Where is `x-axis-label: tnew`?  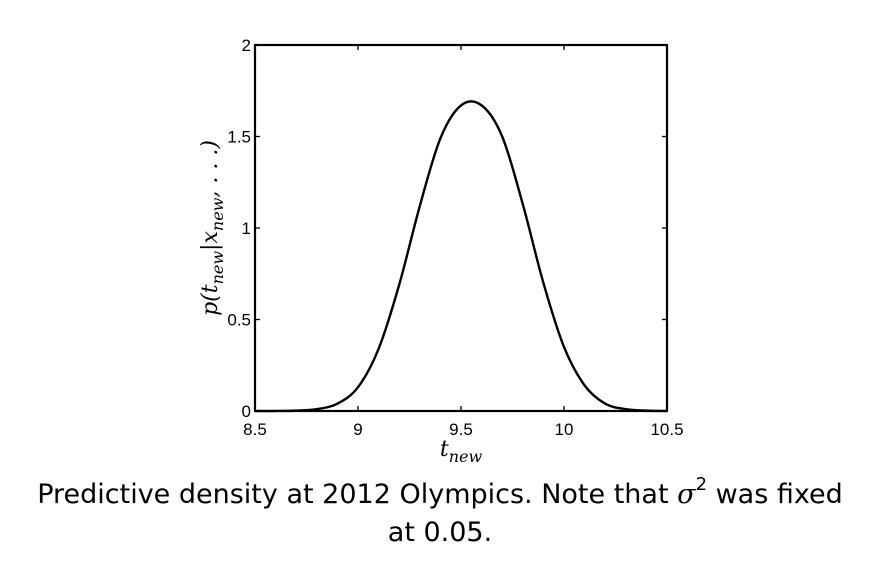
x-axis-label: tnew is located at coordinates (461, 451).